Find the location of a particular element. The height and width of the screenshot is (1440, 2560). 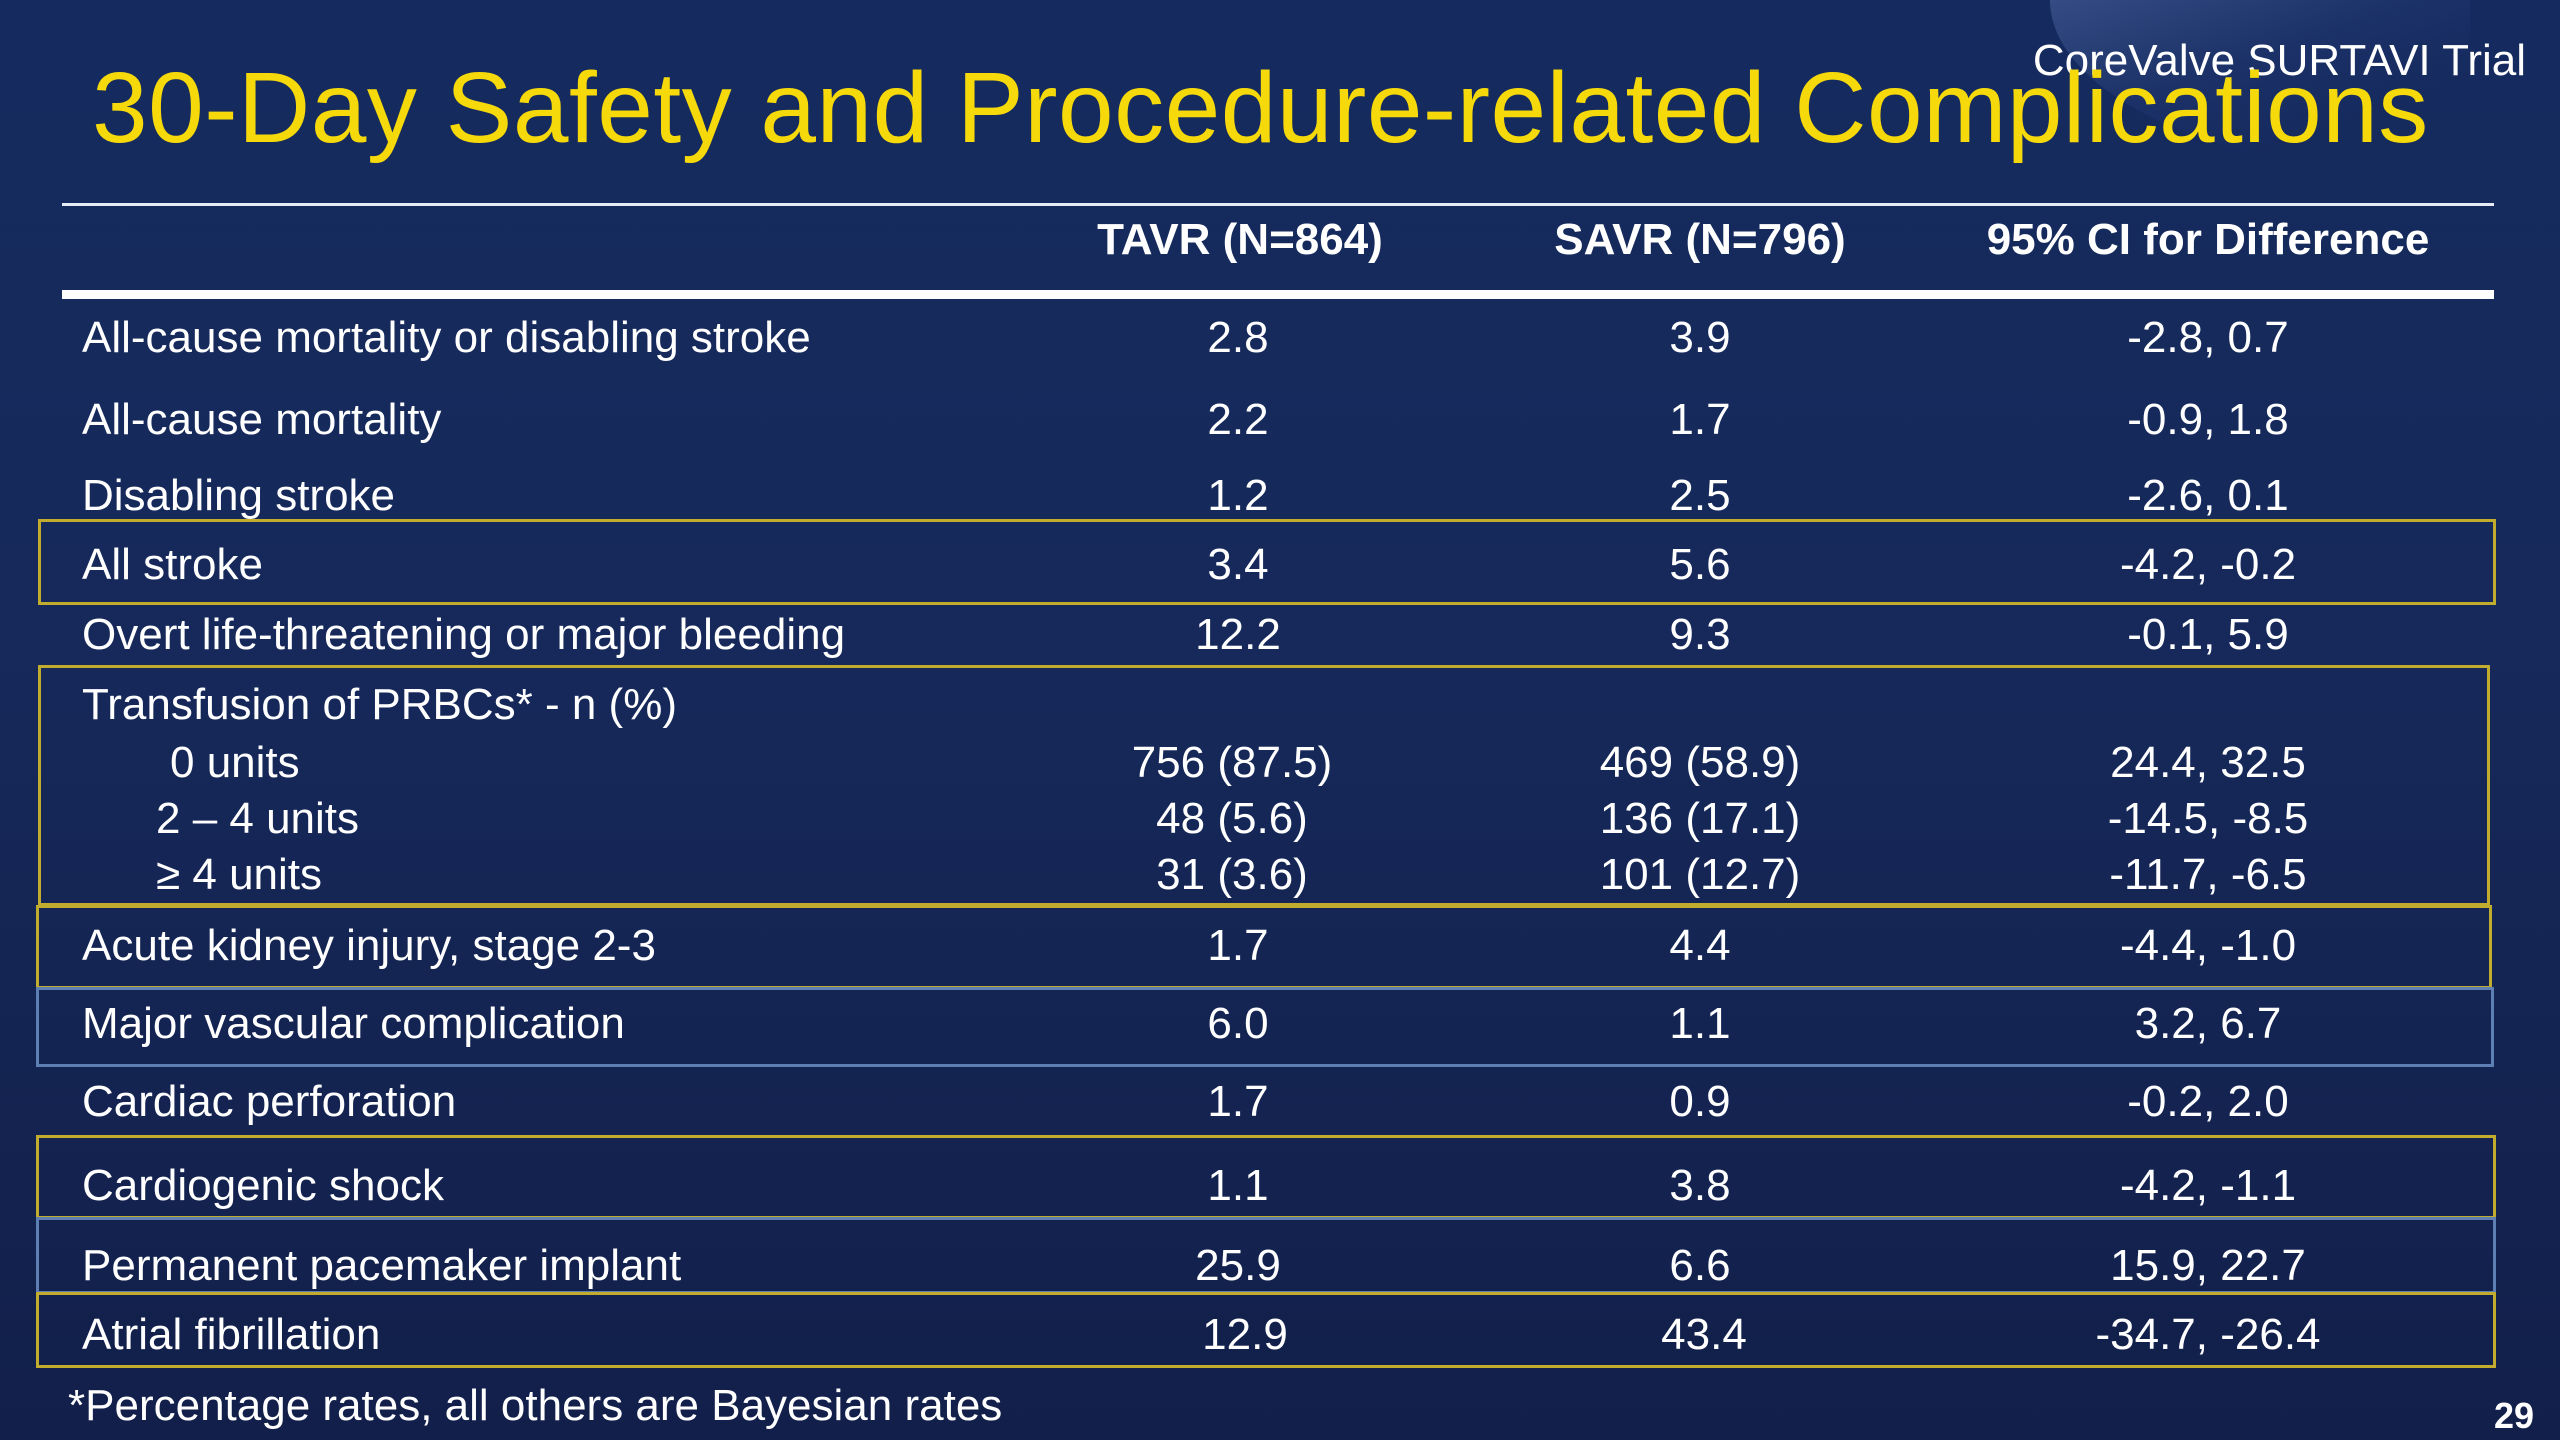

row-label: All-cause mortality is located at coordinates (262, 419).